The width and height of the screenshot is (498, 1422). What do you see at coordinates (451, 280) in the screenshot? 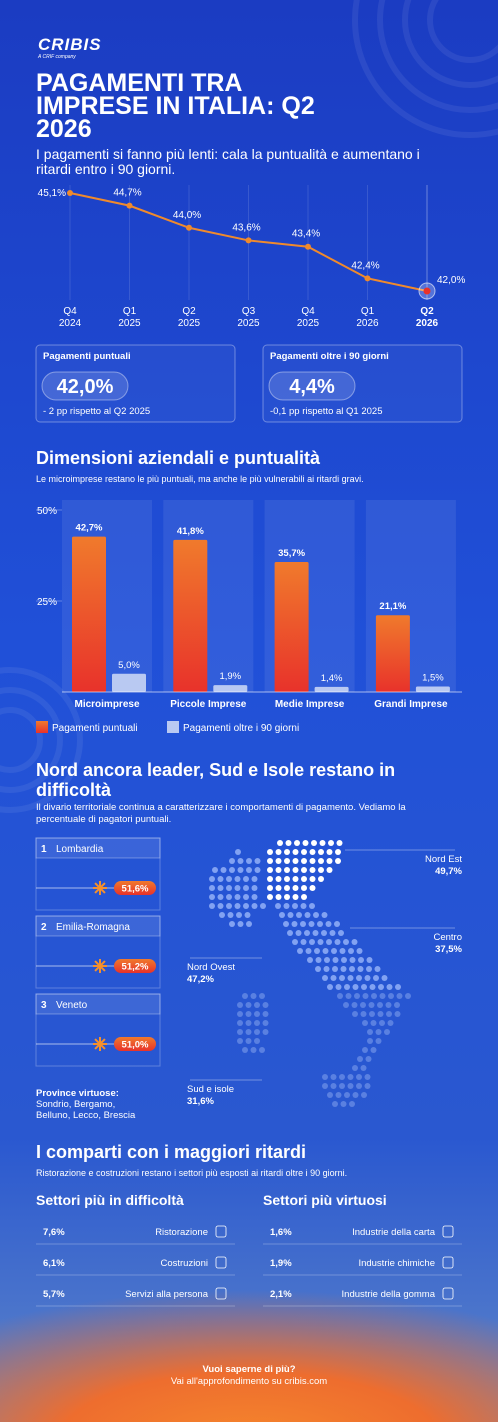
I see `value-label: 42,0%` at bounding box center [451, 280].